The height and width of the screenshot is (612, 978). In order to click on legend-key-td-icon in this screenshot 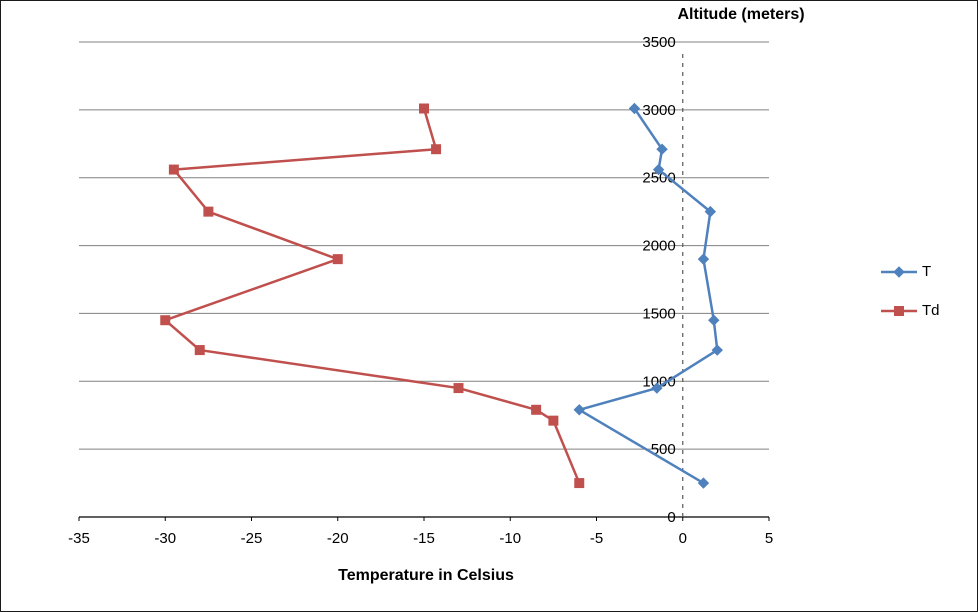, I will do `click(899, 310)`.